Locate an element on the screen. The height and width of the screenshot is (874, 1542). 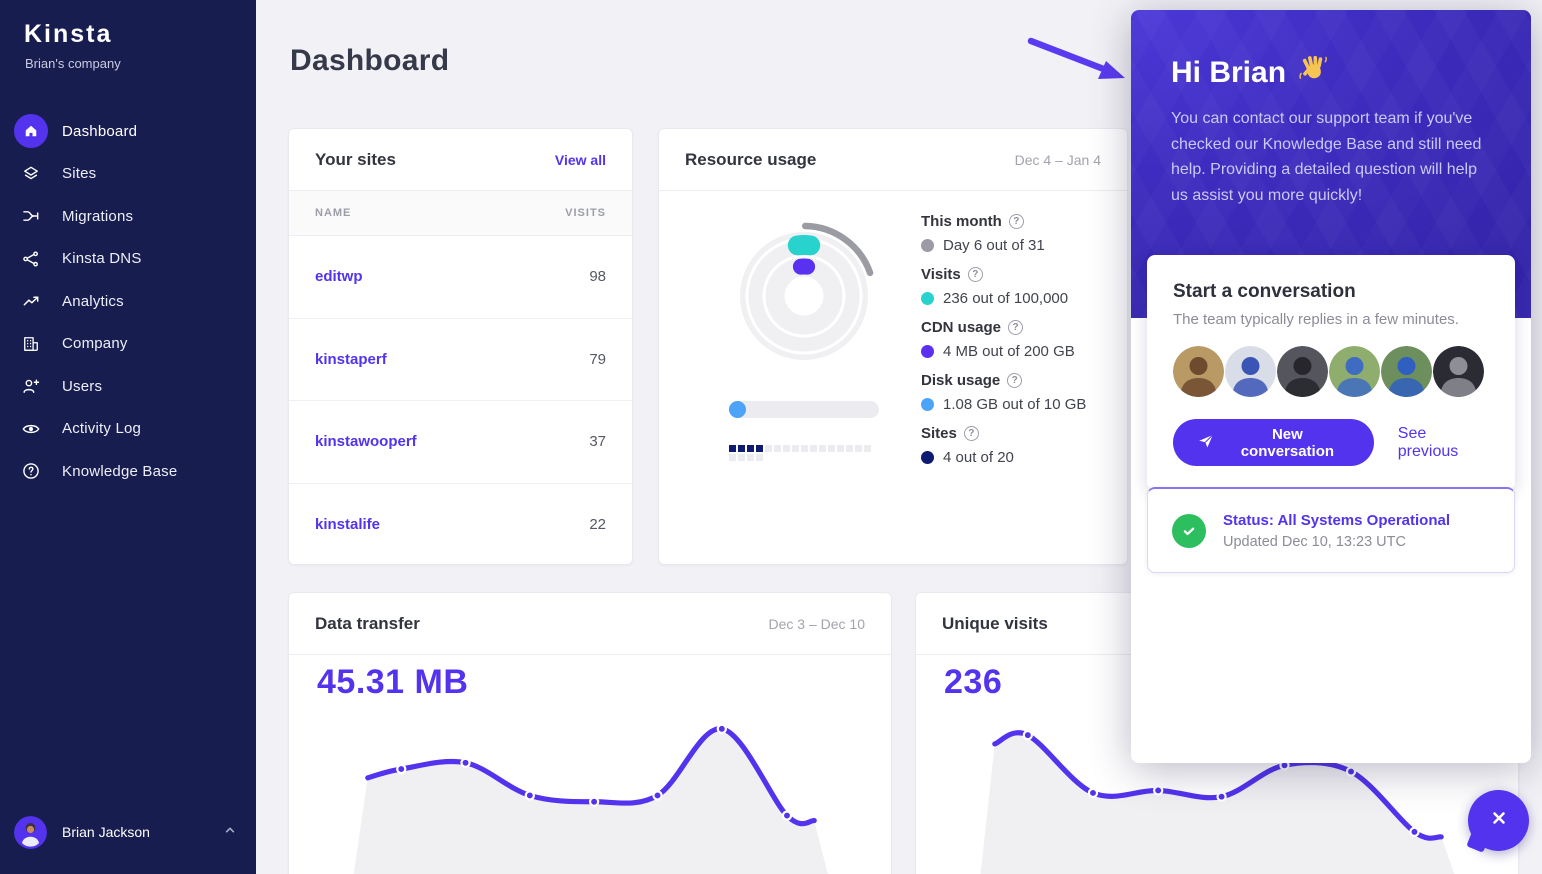
greeting-text: Hi Brian is located at coordinates (1229, 72).